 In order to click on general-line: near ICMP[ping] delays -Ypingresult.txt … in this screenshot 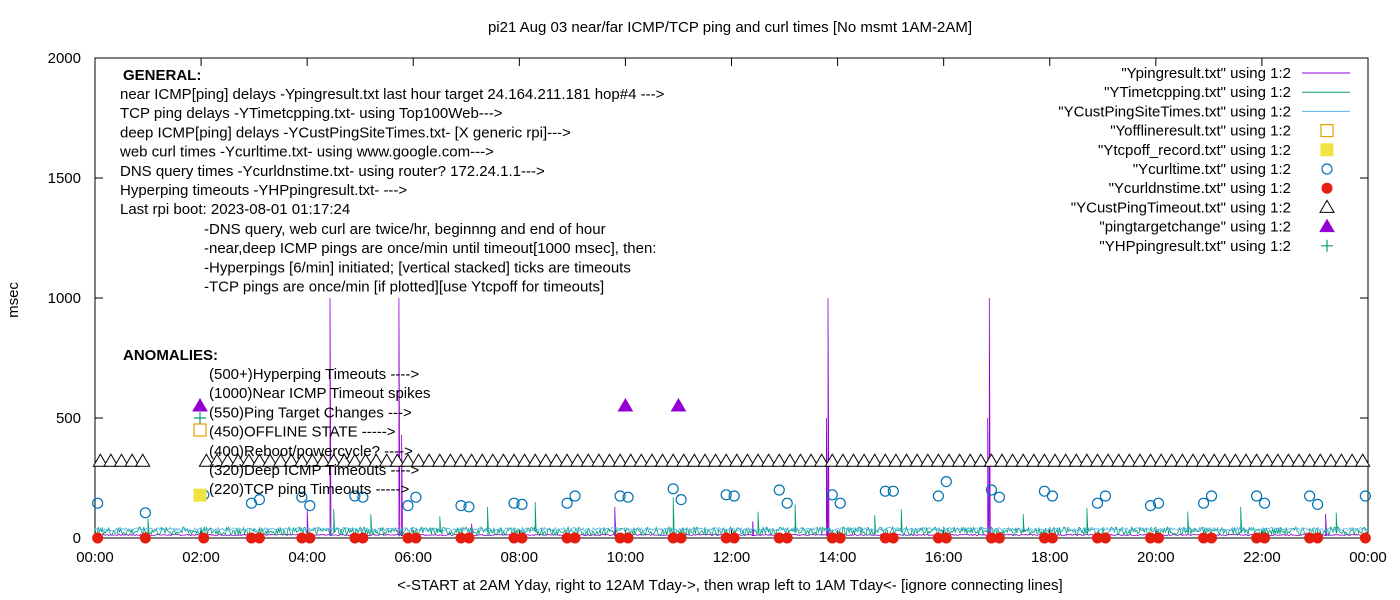, I will do `click(392, 94)`.